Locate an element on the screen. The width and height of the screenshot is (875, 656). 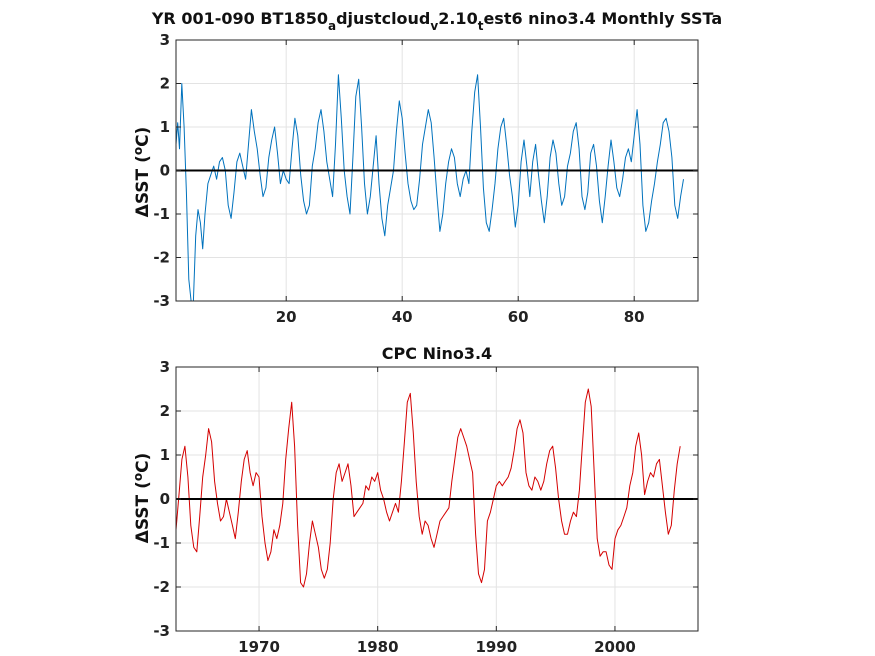
x-tick-label: 1970 is located at coordinates (259, 647).